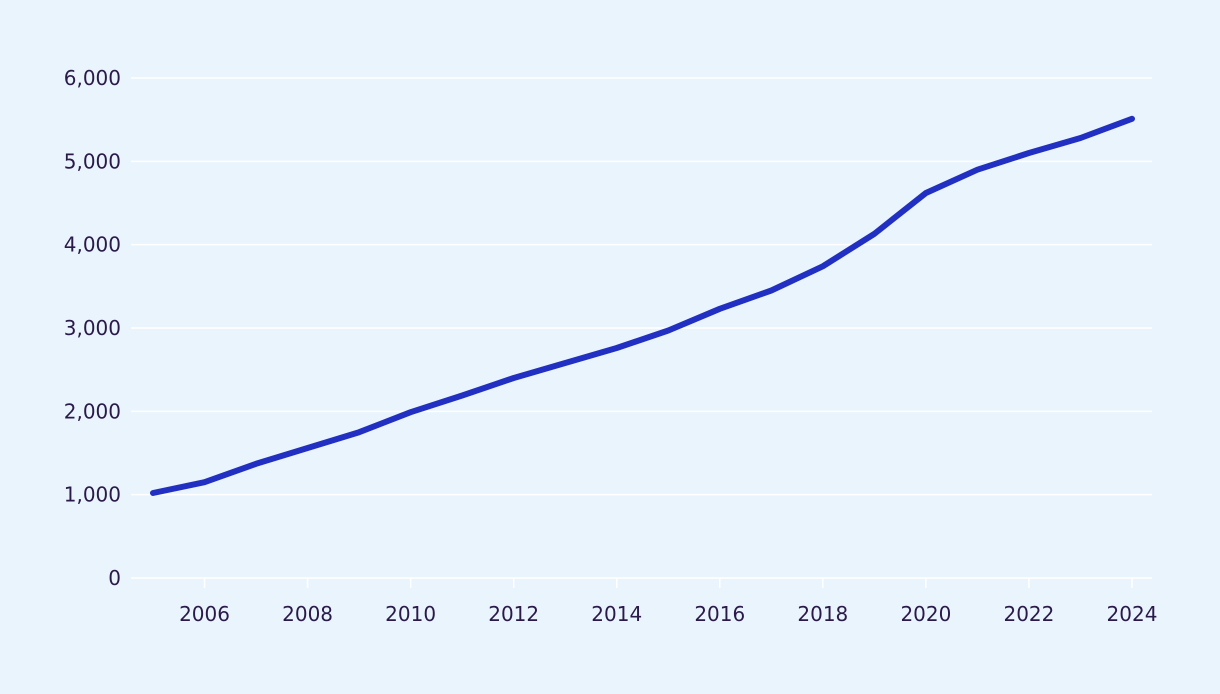 This screenshot has width=1220, height=694. I want to click on y-axis: 0 1,000 2,000 3,000 4,000 5,000 6,000, so click(92, 328).